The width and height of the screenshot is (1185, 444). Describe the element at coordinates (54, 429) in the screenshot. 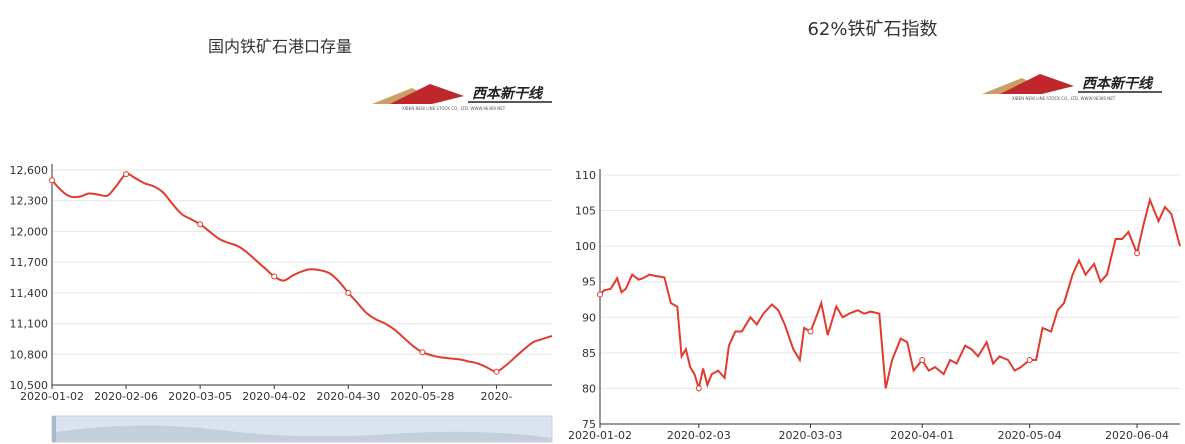

I see `zoom-handle-left` at that location.